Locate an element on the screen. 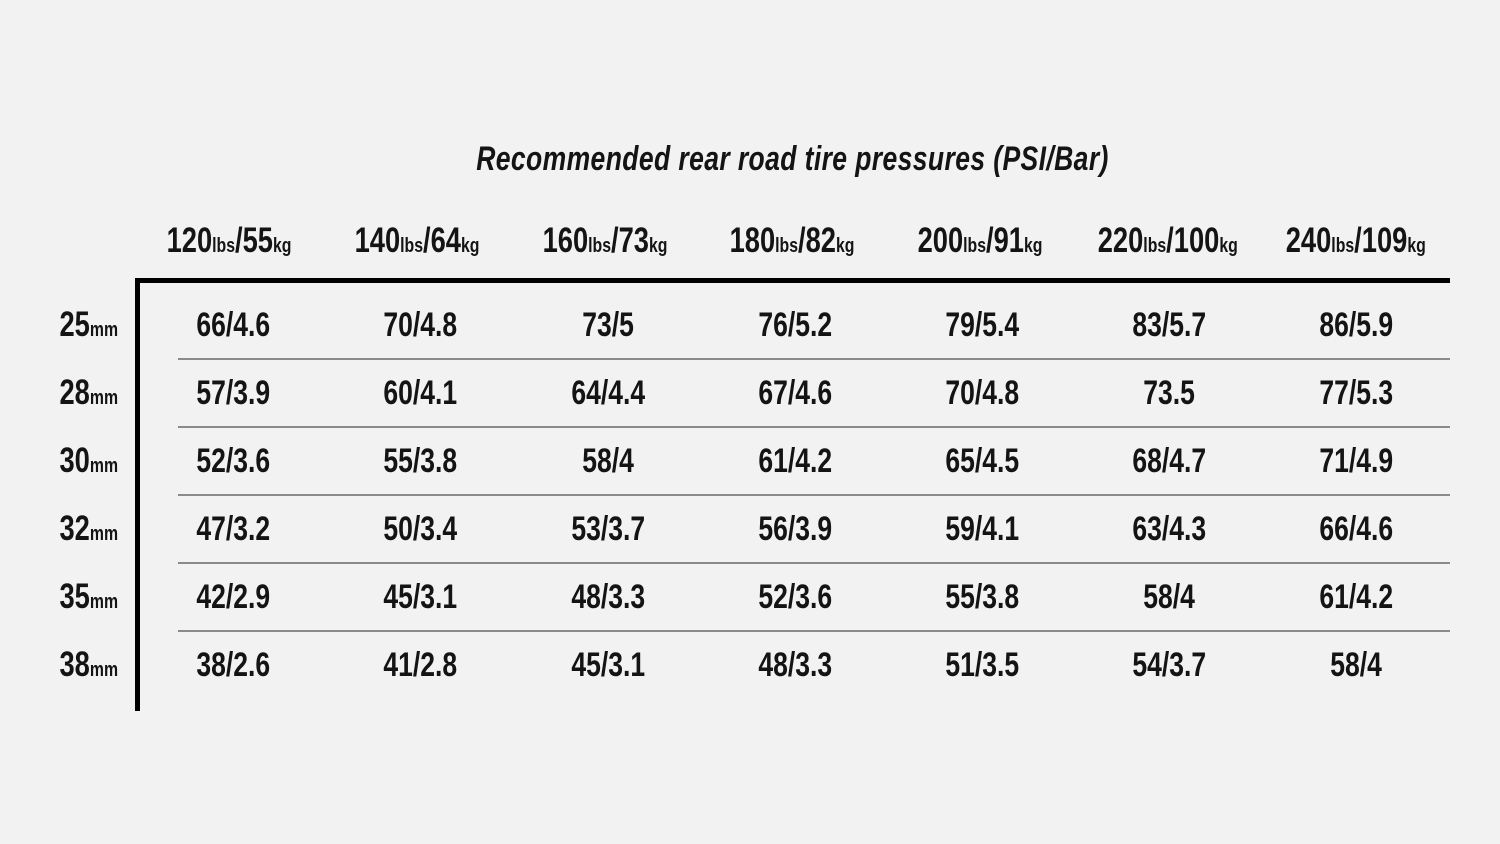  weight-lbs-value: 180 is located at coordinates (753, 240).